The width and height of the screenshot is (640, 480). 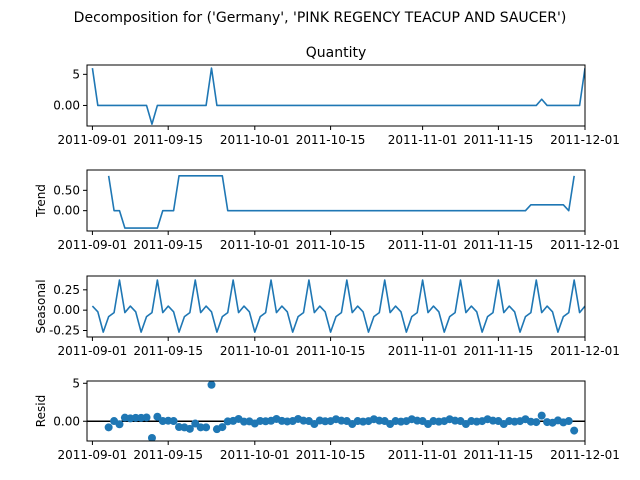 I want to click on plot-area-trend, so click(x=341, y=202).